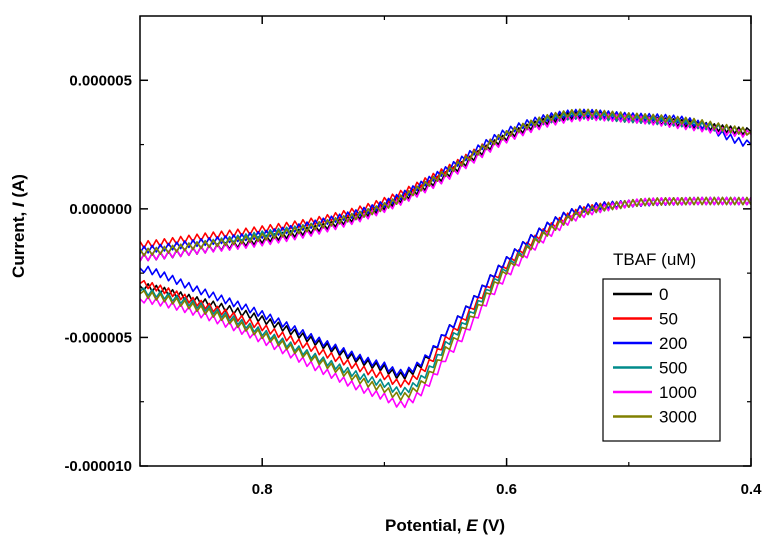 The width and height of the screenshot is (769, 544). I want to click on x-tick-label: 0.8, so click(262, 489).